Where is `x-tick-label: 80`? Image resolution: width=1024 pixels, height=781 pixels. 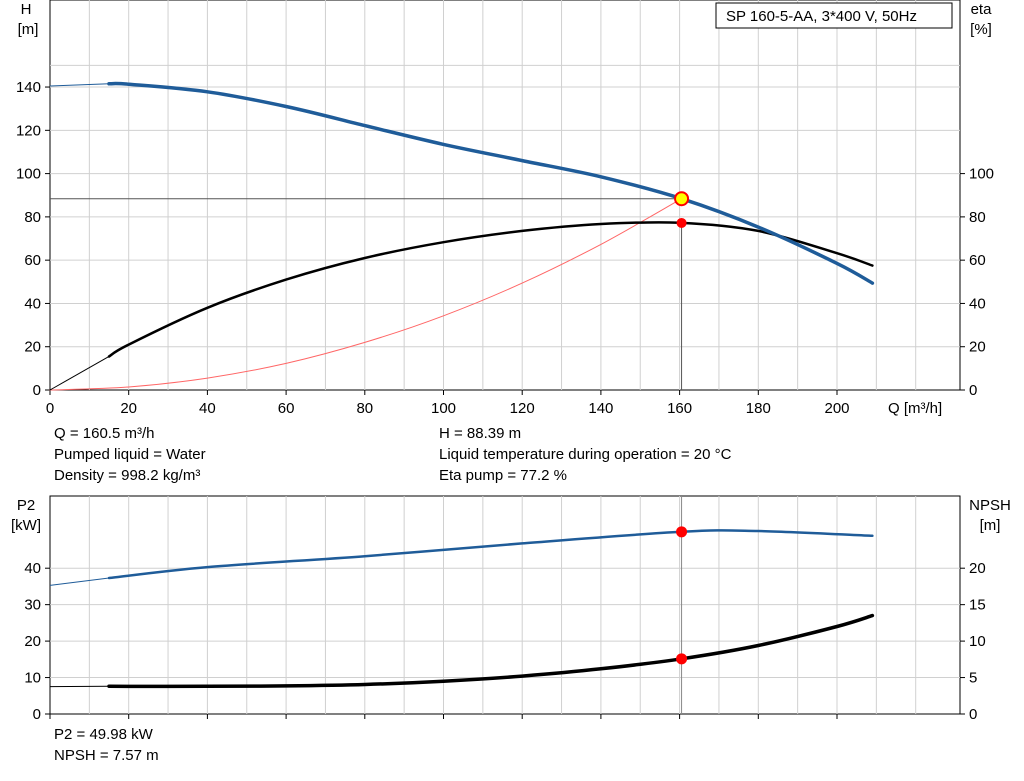 x-tick-label: 80 is located at coordinates (364, 408).